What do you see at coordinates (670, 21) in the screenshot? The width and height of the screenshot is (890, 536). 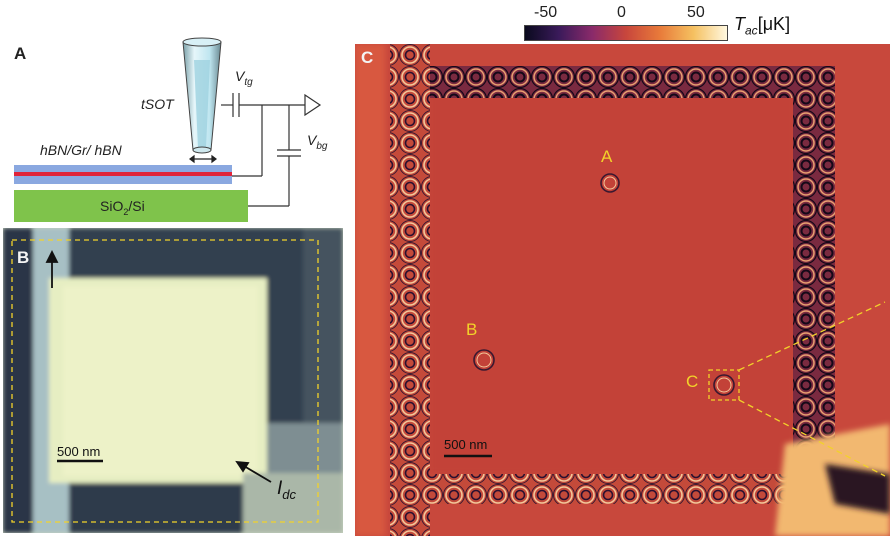 I see `colorbar: -50 0 50 Tac[μK]` at bounding box center [670, 21].